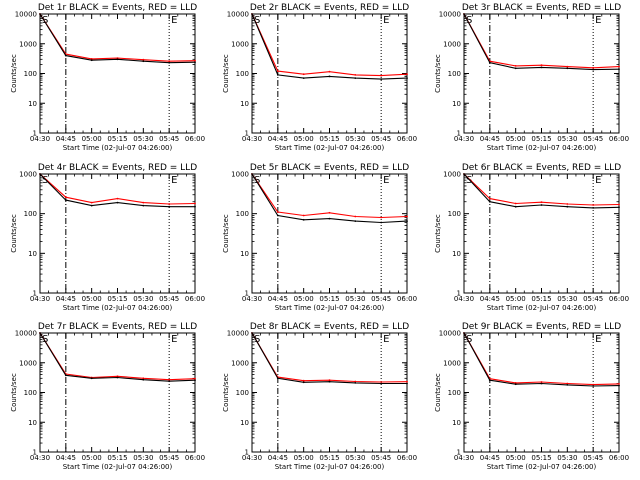 This screenshot has height=480, width=640. Describe the element at coordinates (541, 8) in the screenshot. I see `chart-title: Det 3r BLACK = Events, RED = LLD` at that location.